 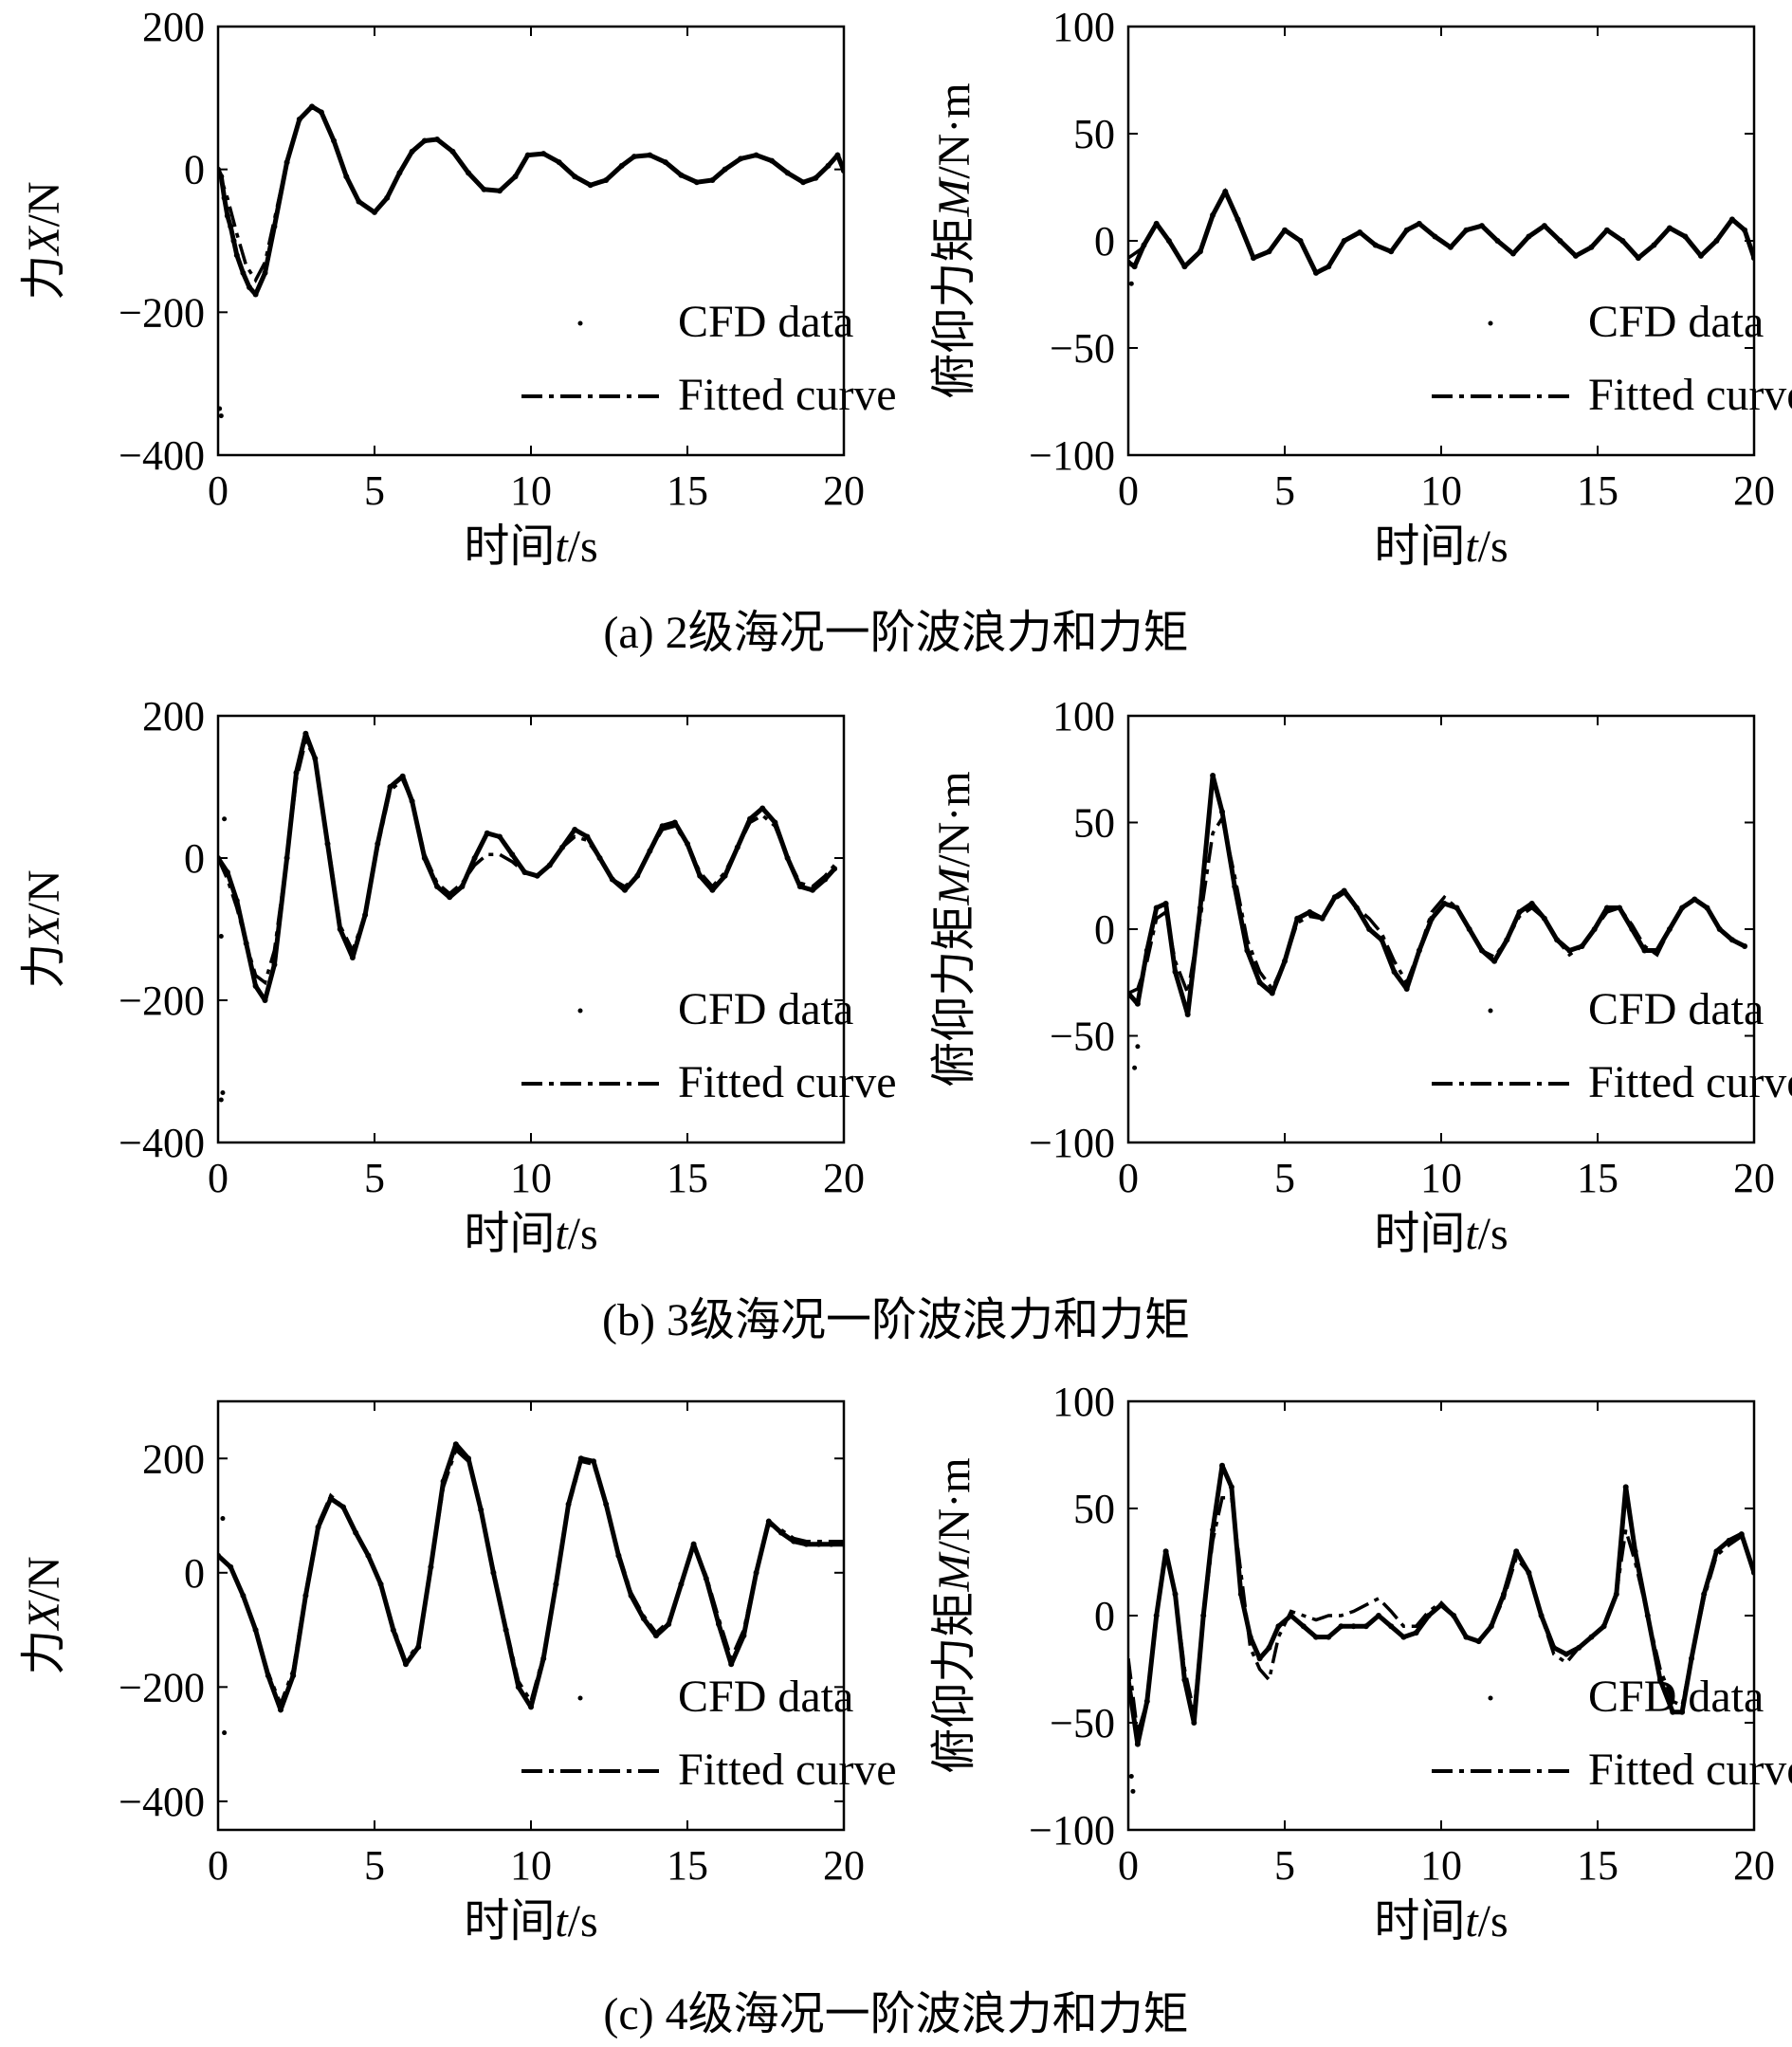 What do you see at coordinates (895, 633) in the screenshot?
I see `caption-a: (a) 2级海况一阶波浪力和力矩` at bounding box center [895, 633].